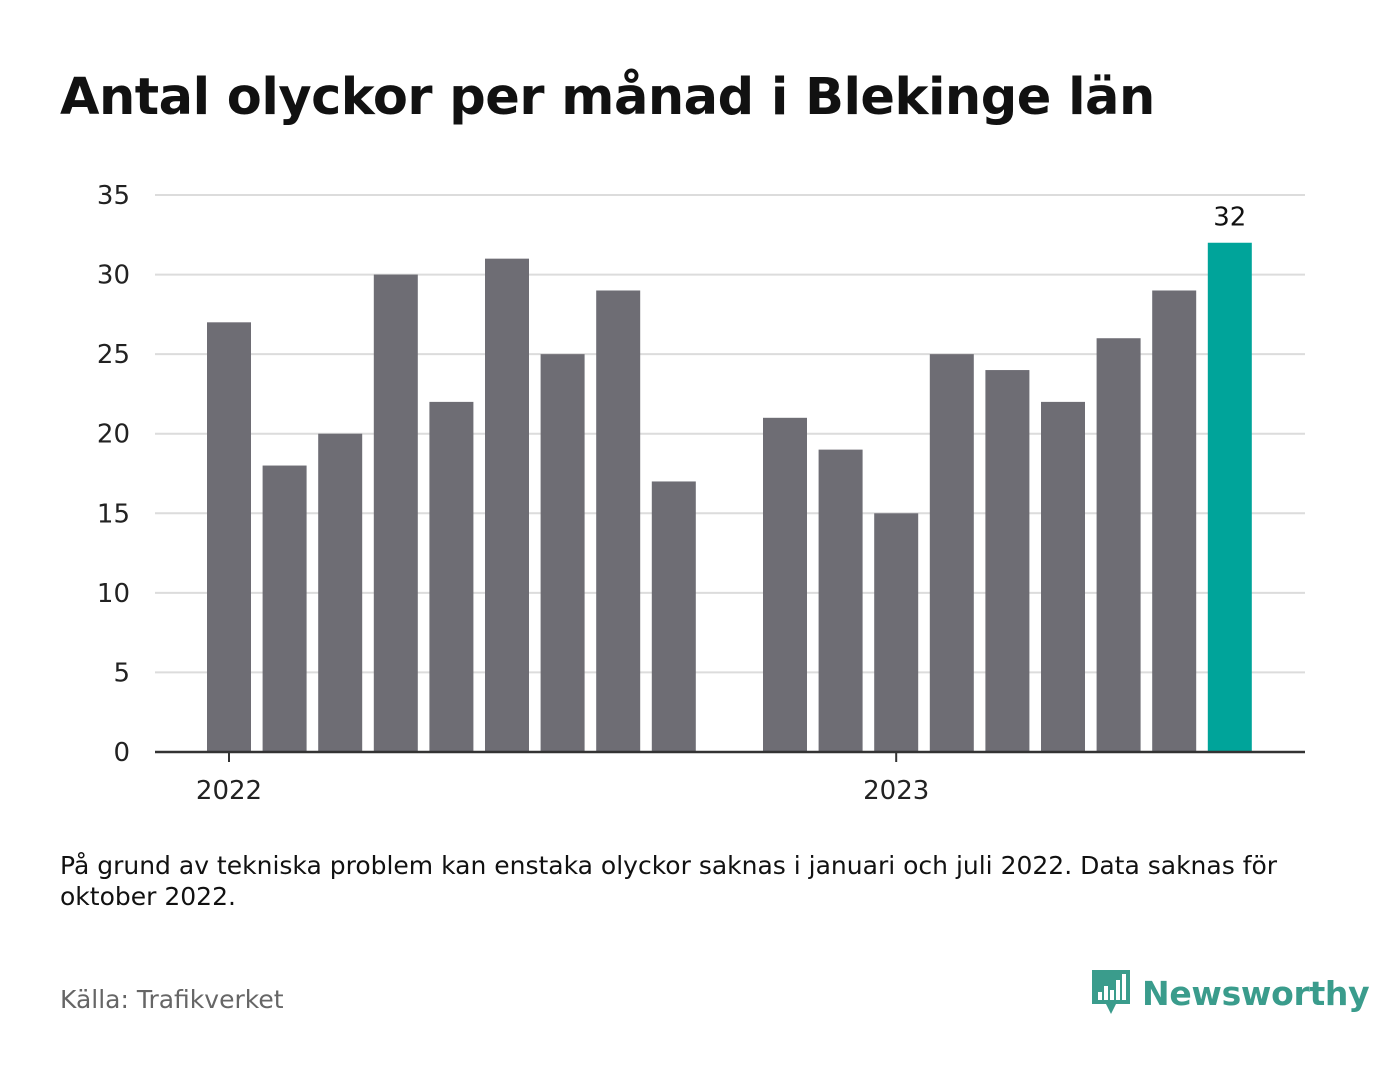 The height and width of the screenshot is (1080, 1400). Describe the element at coordinates (607, 97) in the screenshot. I see `chart-title: Antal olyckor per månad i Blekinge län` at that location.